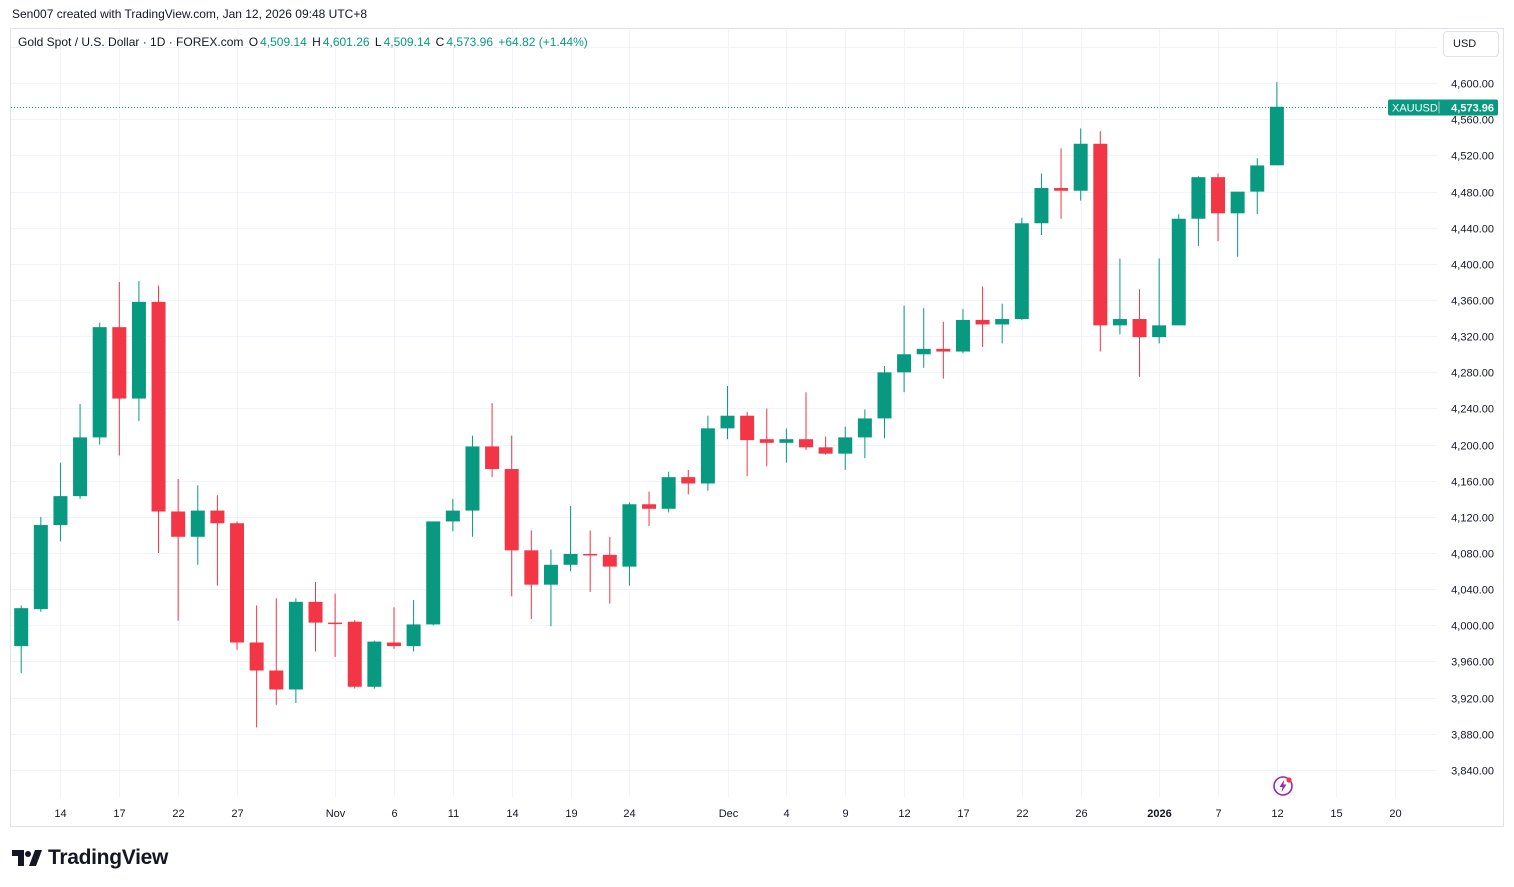 This screenshot has width=1514, height=887. What do you see at coordinates (27, 858) in the screenshot?
I see `tradingview-logo-icon` at bounding box center [27, 858].